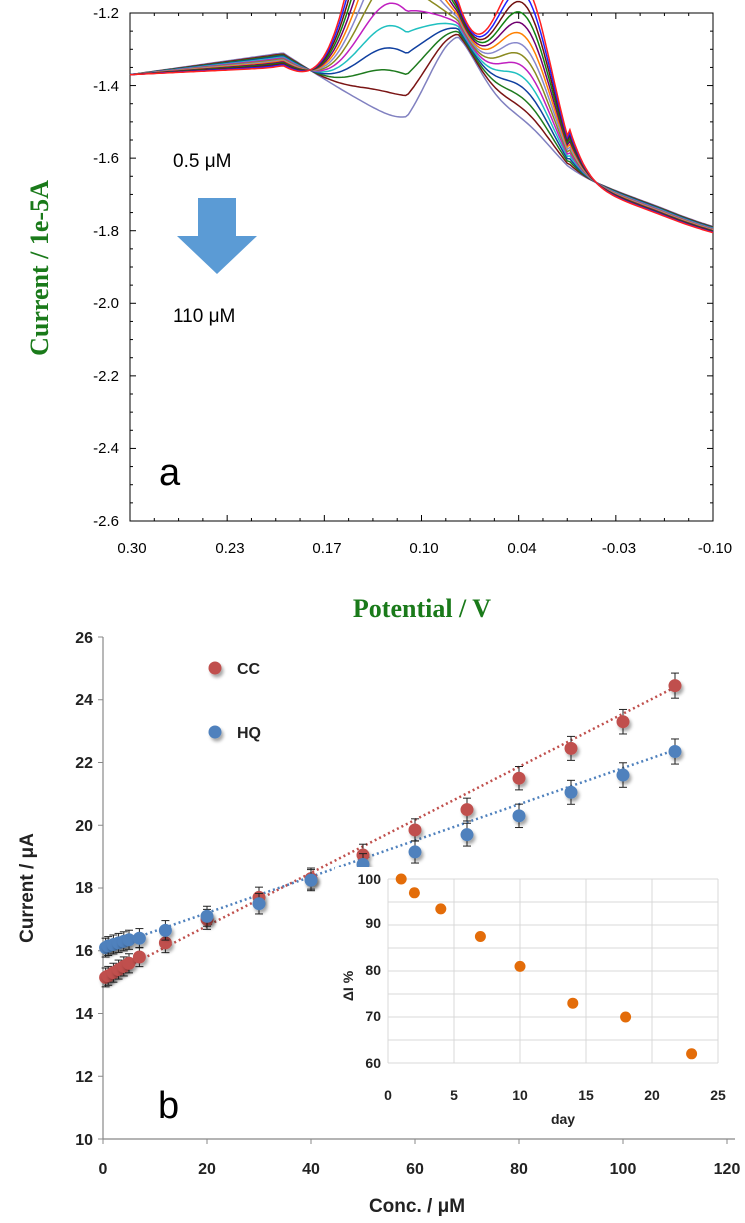 This screenshot has height=1223, width=745. What do you see at coordinates (373, 1016) in the screenshot?
I see `inset-y-tick-label: 70` at bounding box center [373, 1016].